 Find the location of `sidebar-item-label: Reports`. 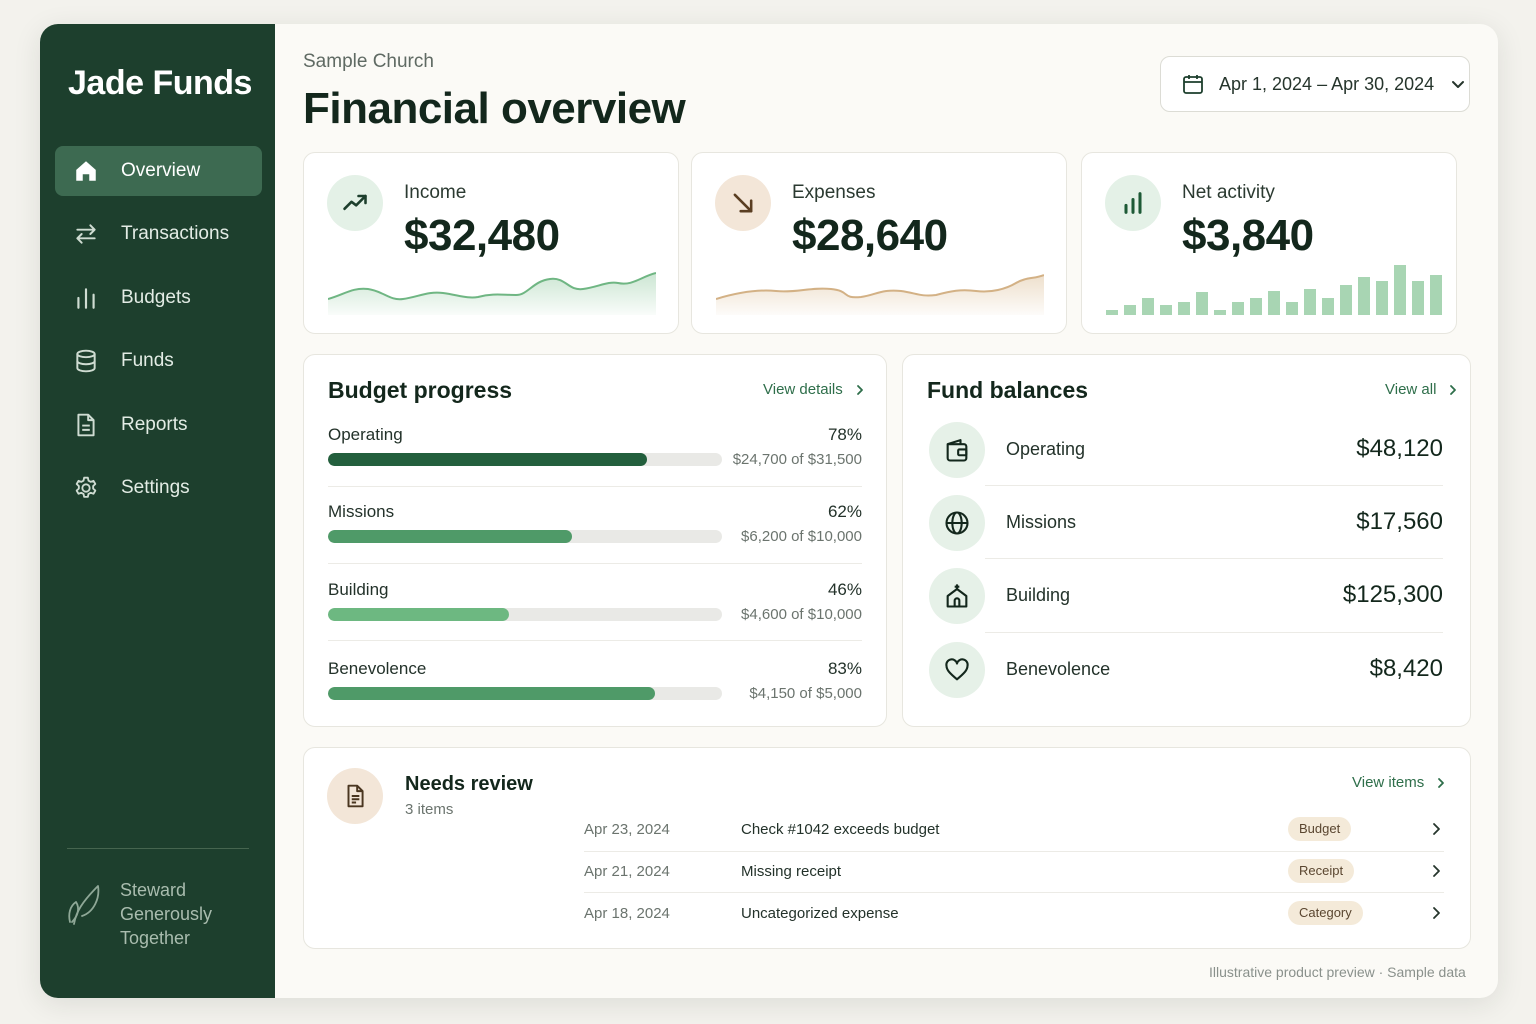

sidebar-item-label: Reports is located at coordinates (154, 424).